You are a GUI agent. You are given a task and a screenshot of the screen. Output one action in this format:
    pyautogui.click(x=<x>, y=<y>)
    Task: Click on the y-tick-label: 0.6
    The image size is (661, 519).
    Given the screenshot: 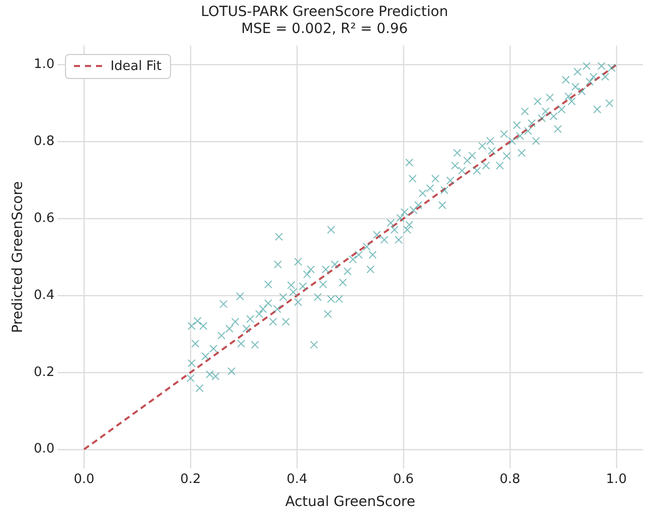 What is the action you would take?
    pyautogui.click(x=44, y=218)
    